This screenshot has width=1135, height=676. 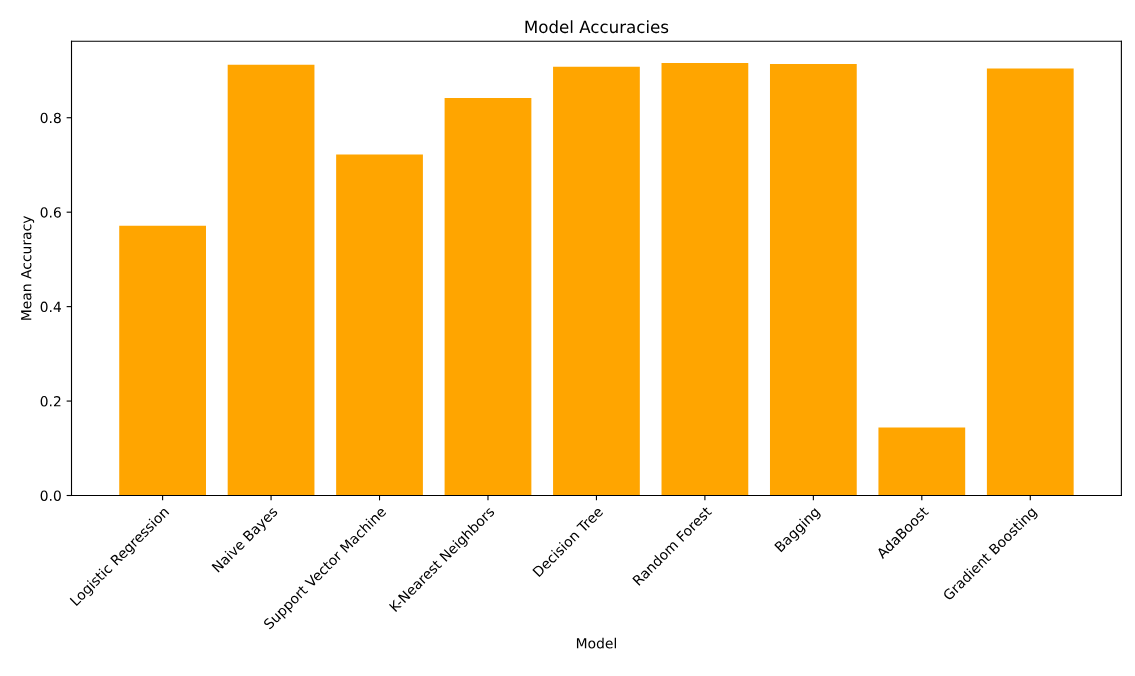 What do you see at coordinates (50, 401) in the screenshot?
I see `y-tick-label: 0.2` at bounding box center [50, 401].